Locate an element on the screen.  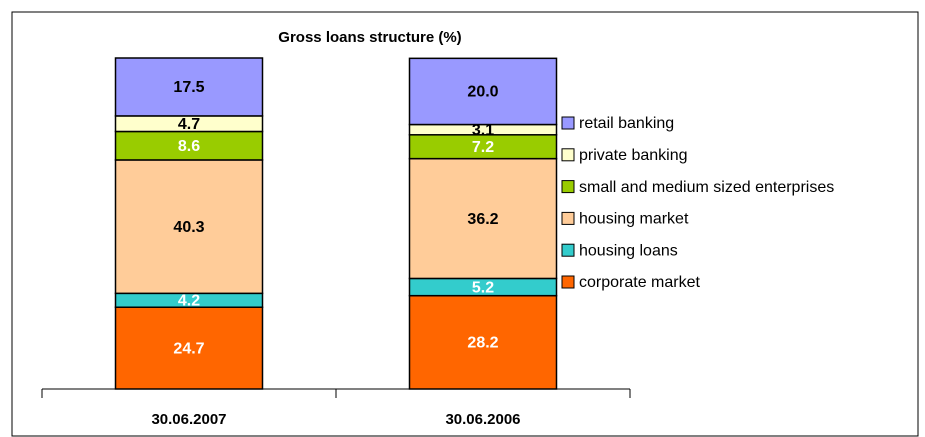
data-label: 4.7 is located at coordinates (189, 124).